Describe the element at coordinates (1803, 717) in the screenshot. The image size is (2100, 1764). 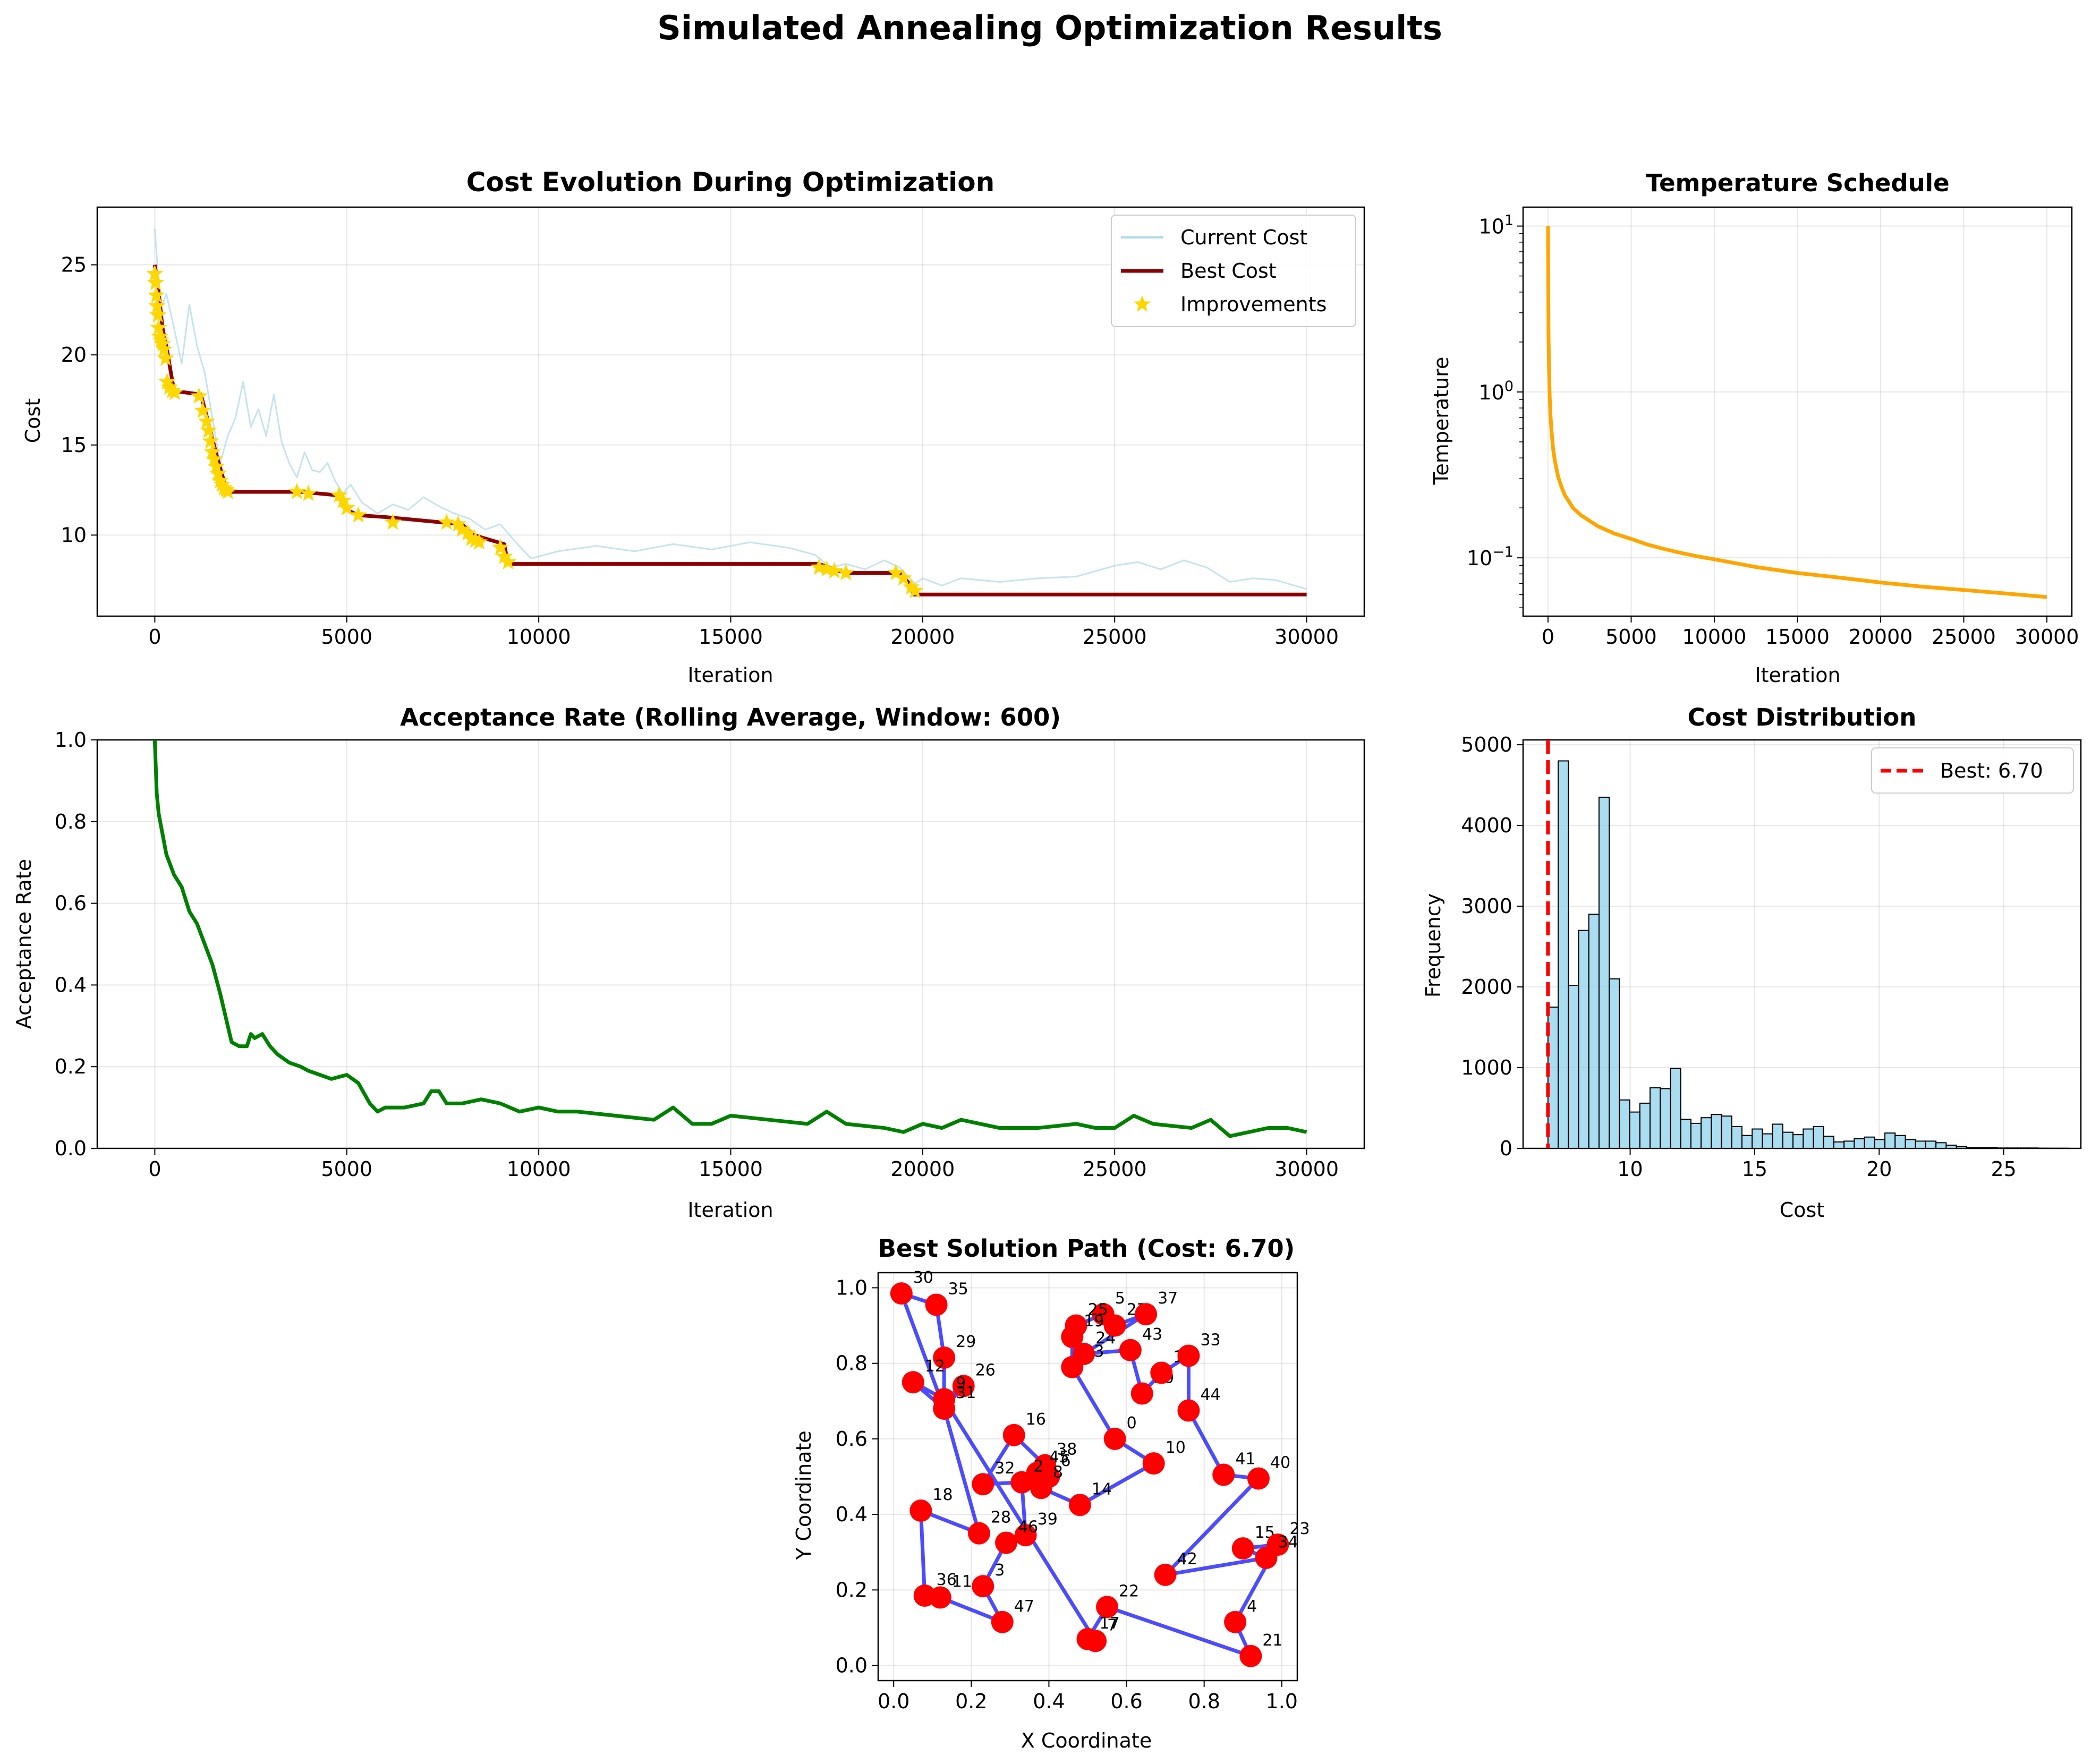
I see `cost-distribution-title: Cost Distribution` at that location.